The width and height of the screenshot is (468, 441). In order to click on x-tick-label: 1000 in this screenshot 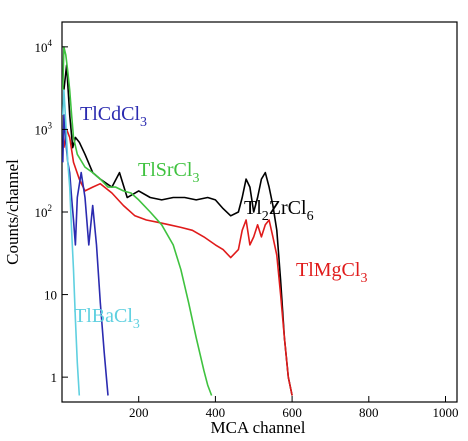, I will do `click(445, 412)`.